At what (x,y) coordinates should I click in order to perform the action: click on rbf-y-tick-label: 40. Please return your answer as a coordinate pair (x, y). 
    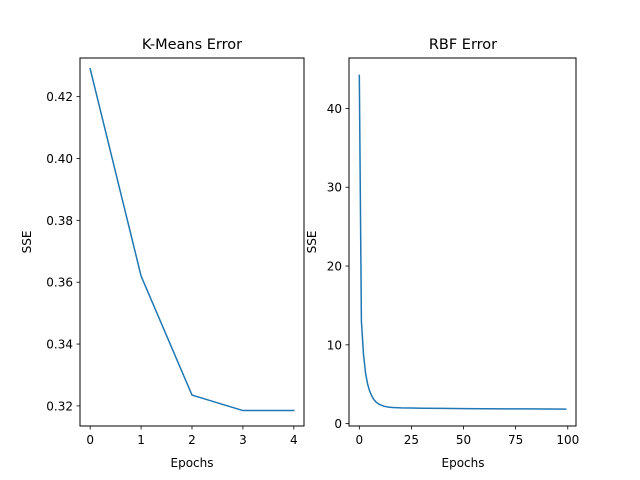
    Looking at the image, I should click on (334, 109).